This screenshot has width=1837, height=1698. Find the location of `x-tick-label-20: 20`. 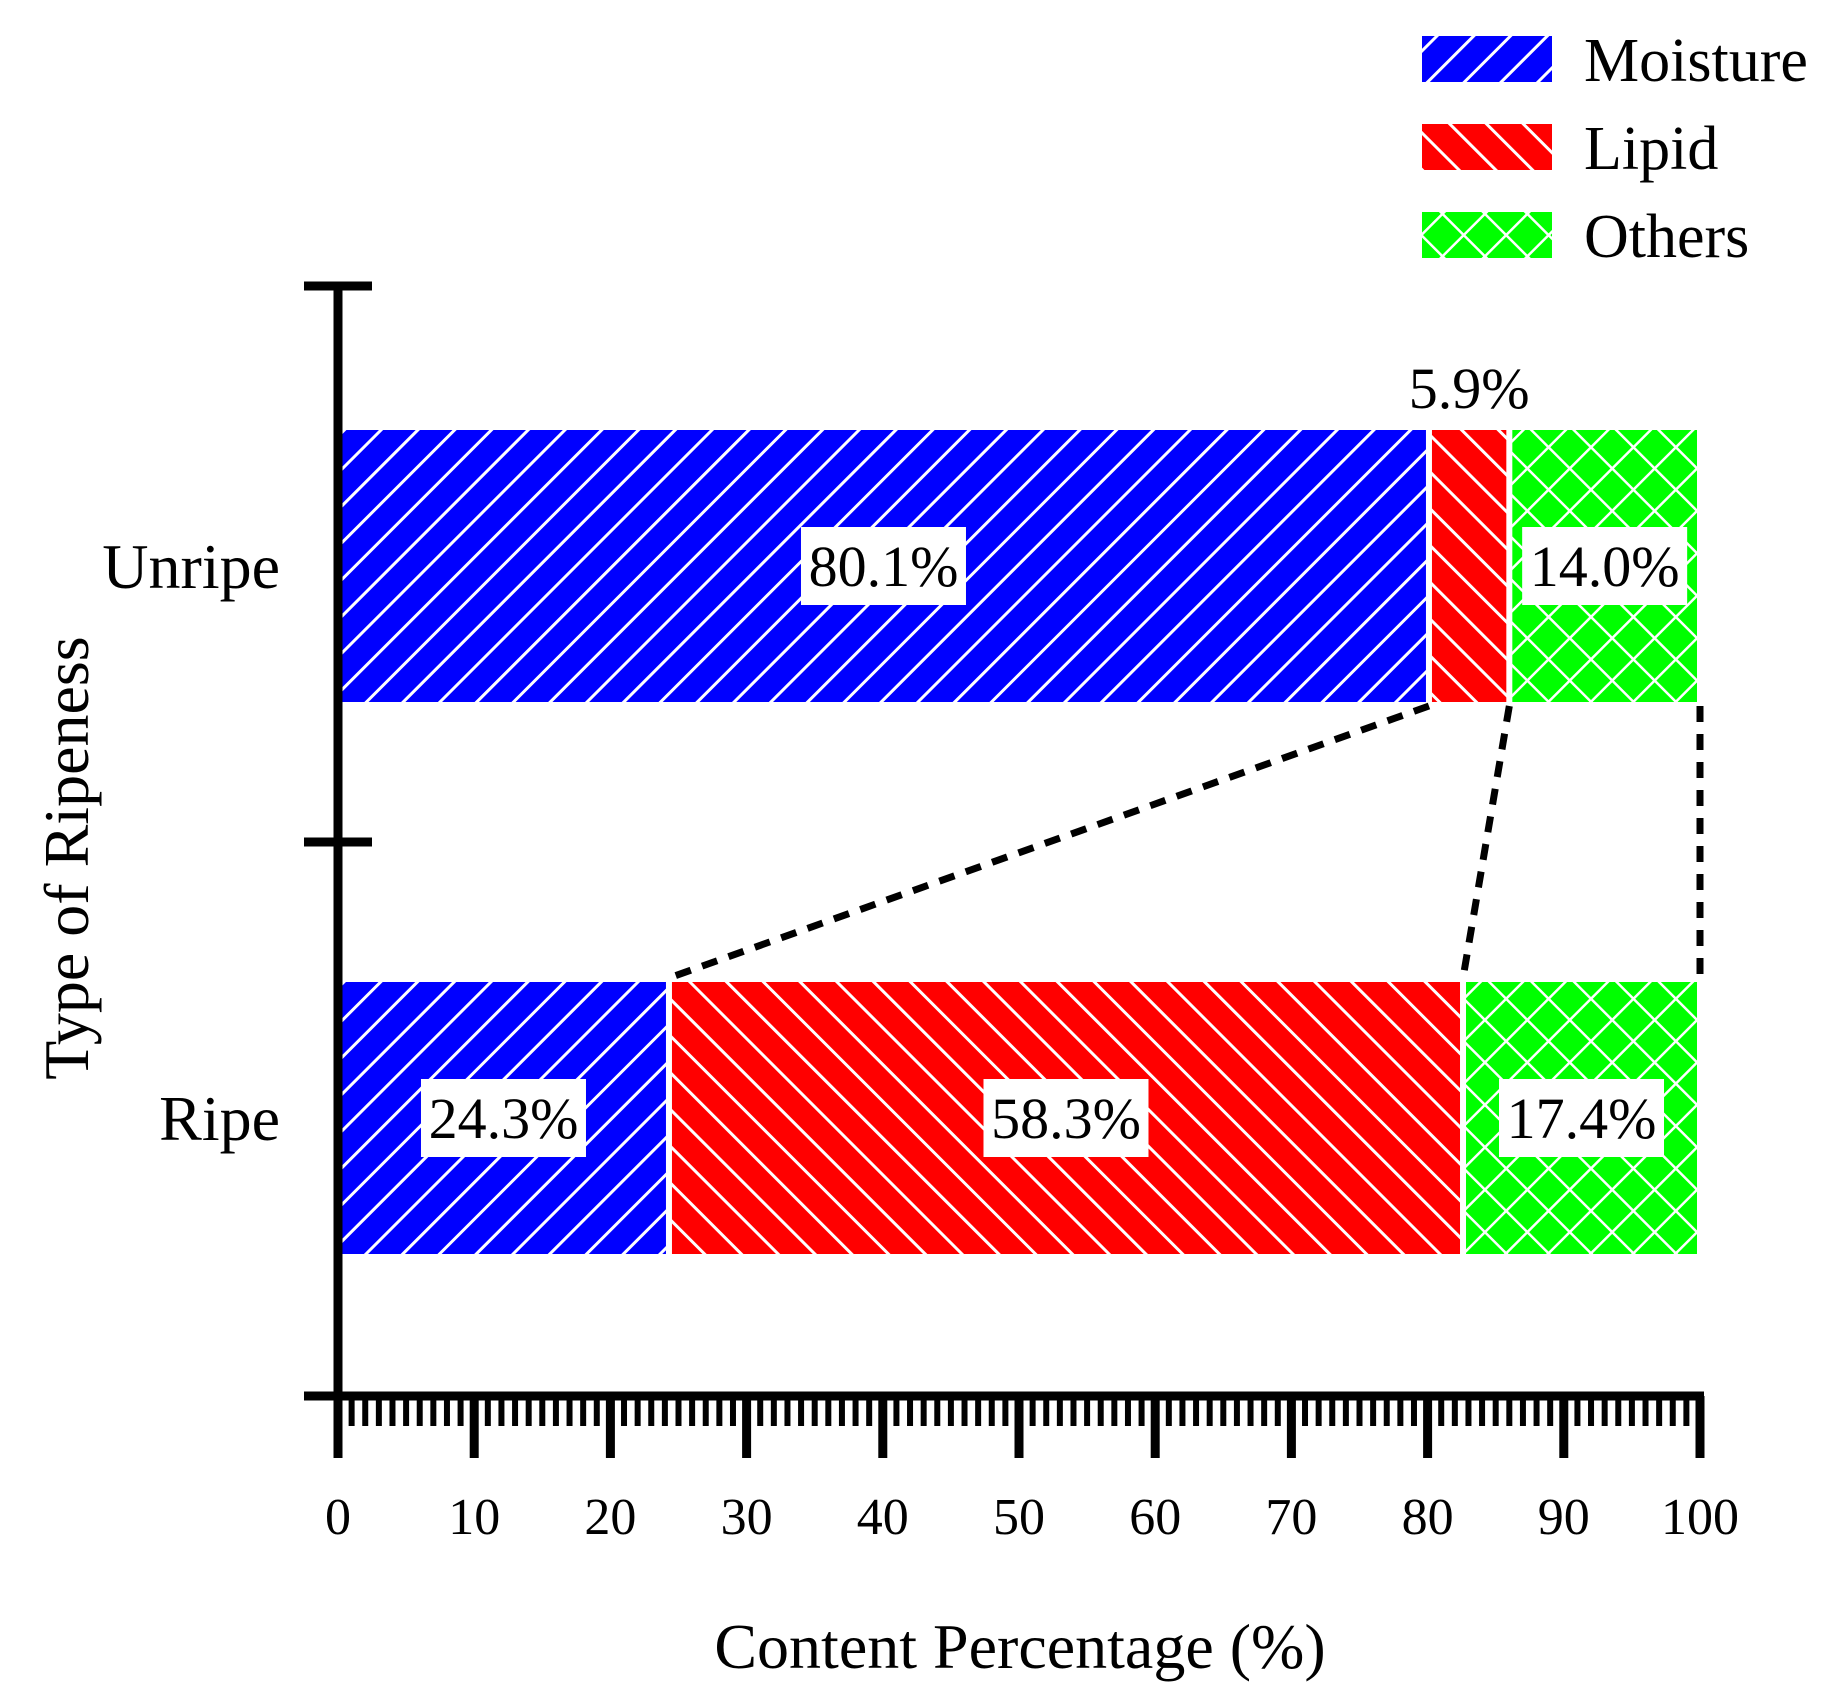

x-tick-label-20: 20 is located at coordinates (610, 1517).